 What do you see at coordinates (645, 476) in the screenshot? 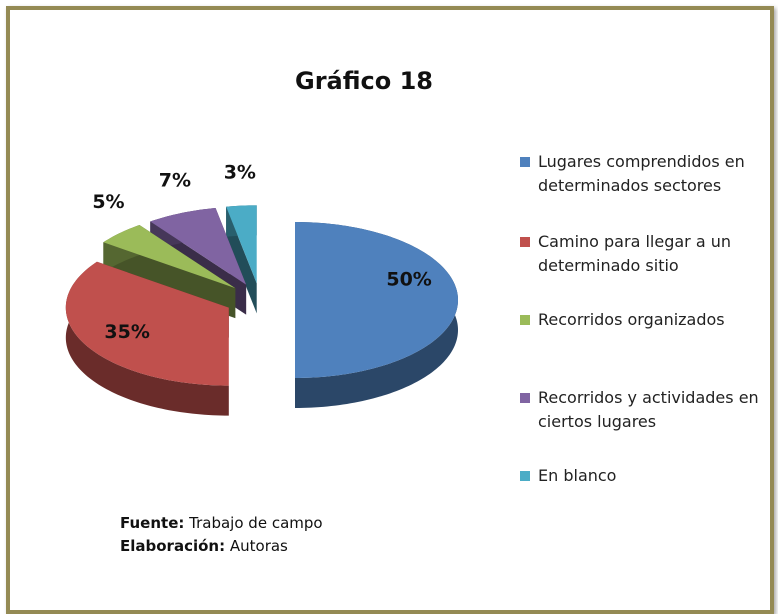
I see `legend-item: En blanco` at bounding box center [645, 476].